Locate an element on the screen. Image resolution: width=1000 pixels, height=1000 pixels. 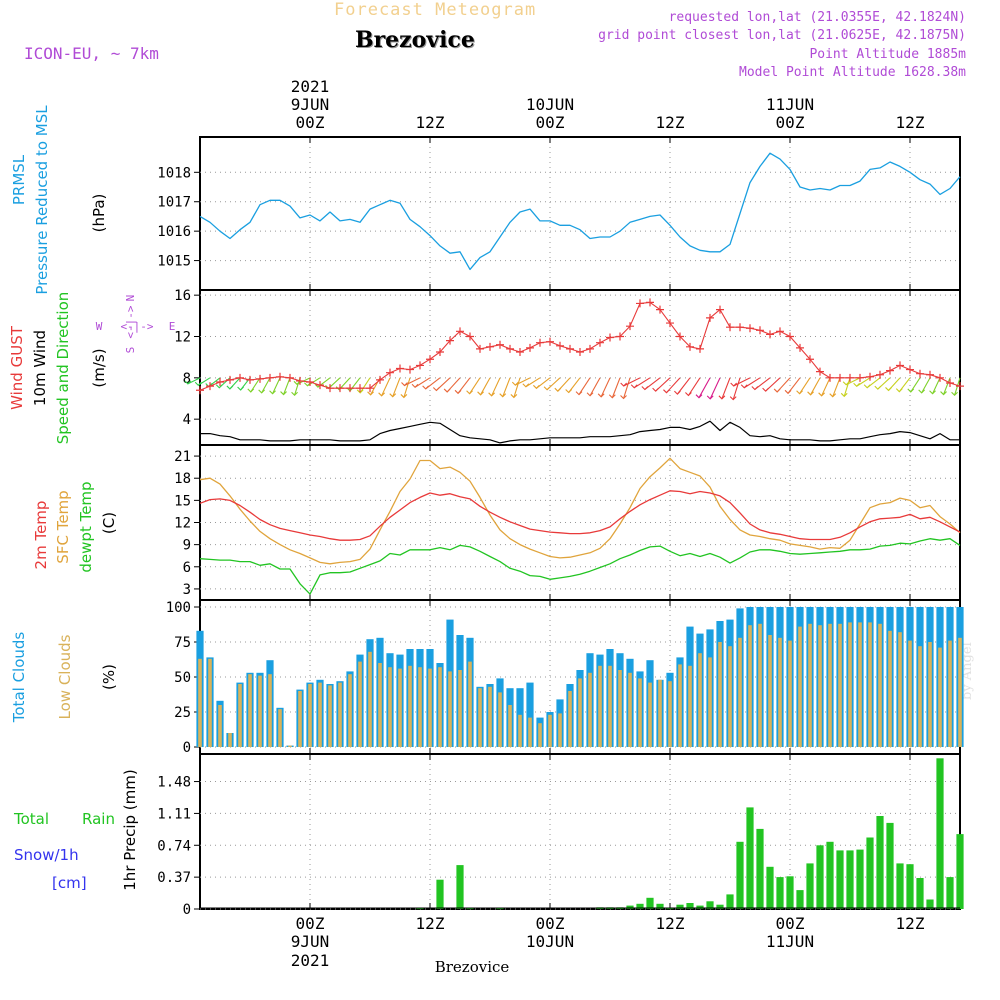
wind-10m-label: 10m Wind is located at coordinates (40, 368).